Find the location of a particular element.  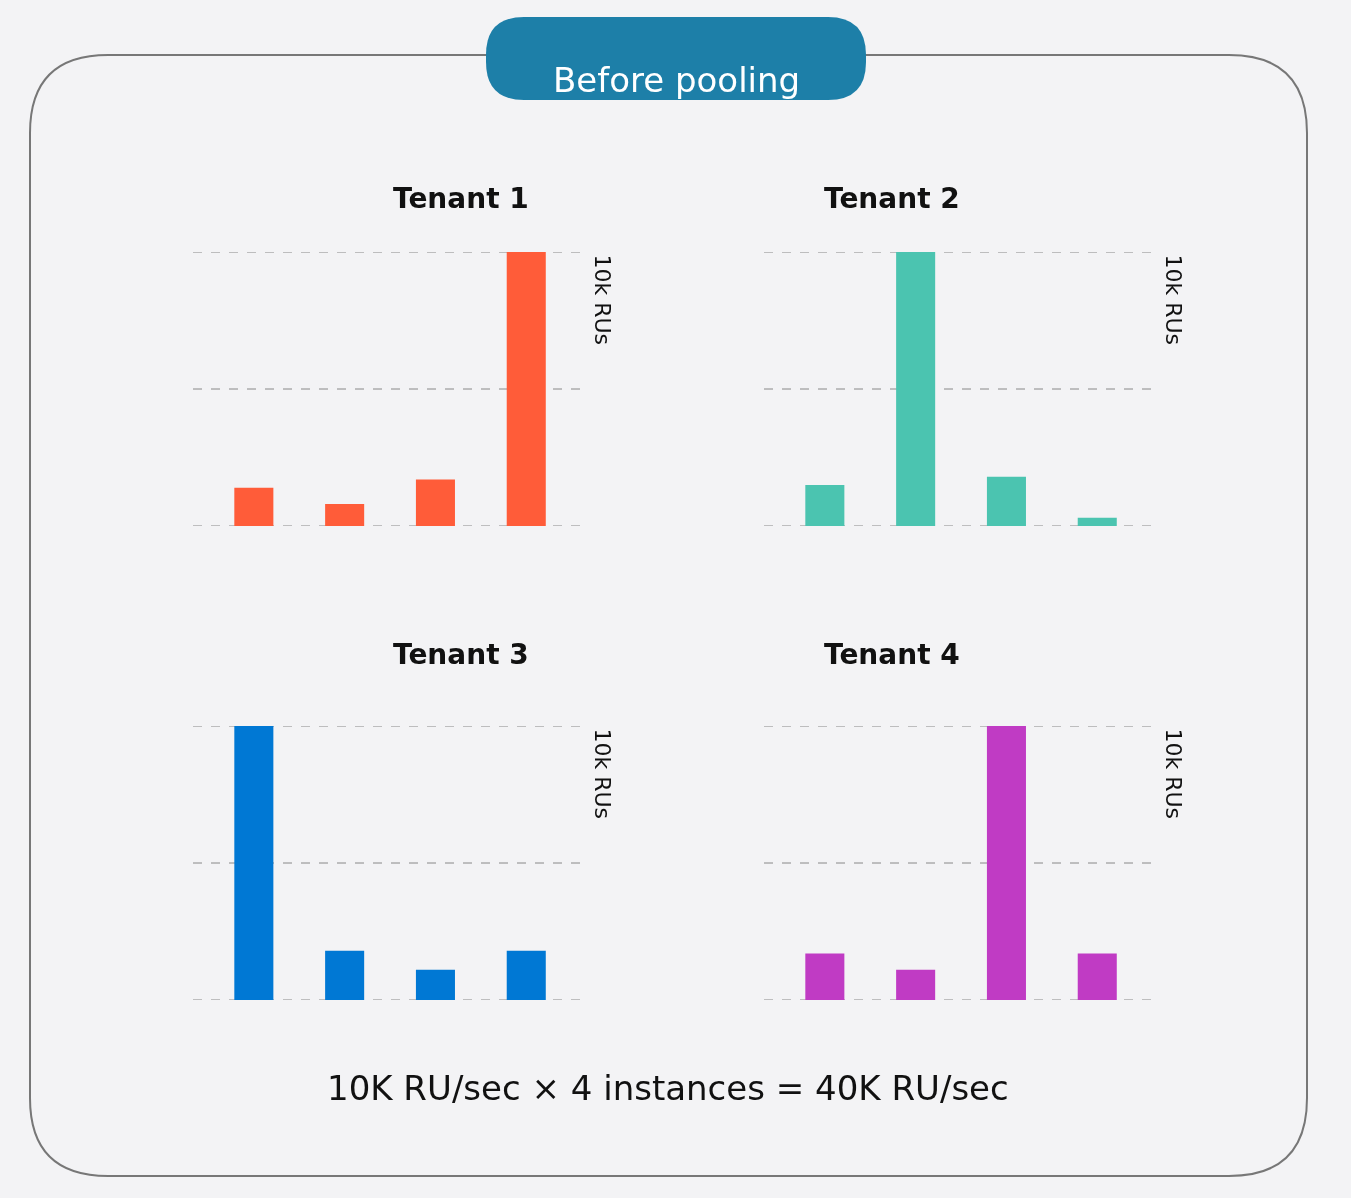

chart-title: Tenant 3 is located at coordinates (461, 654).